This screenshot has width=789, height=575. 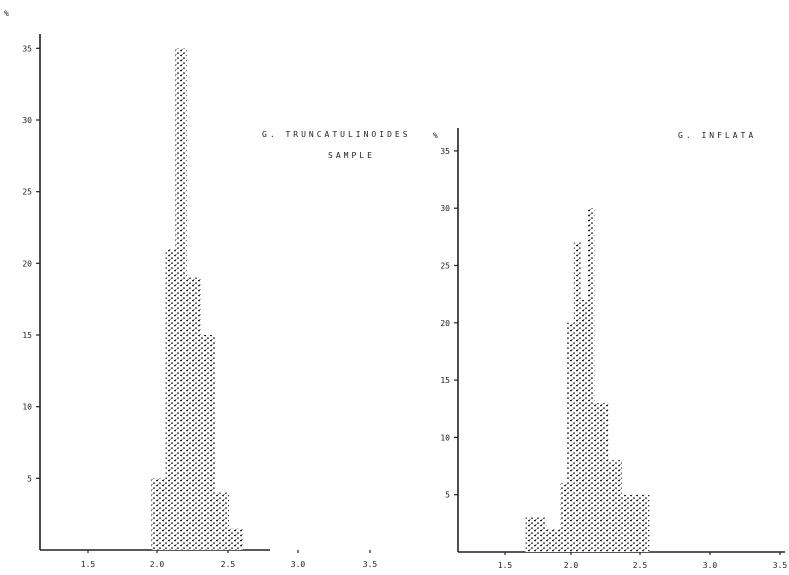 What do you see at coordinates (505, 565) in the screenshot?
I see `right-x-tick-label-1.5: 1.5` at bounding box center [505, 565].